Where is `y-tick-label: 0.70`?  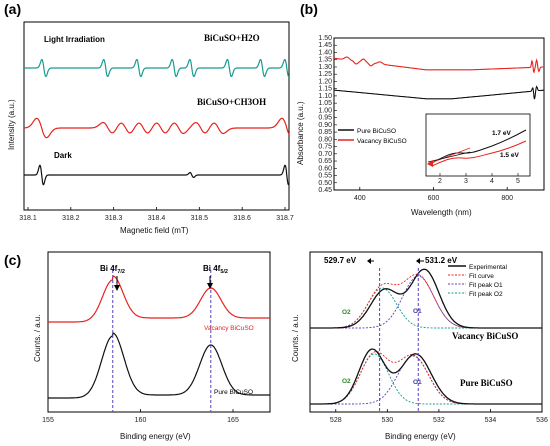 y-tick-label: 0.70 is located at coordinates (325, 154).